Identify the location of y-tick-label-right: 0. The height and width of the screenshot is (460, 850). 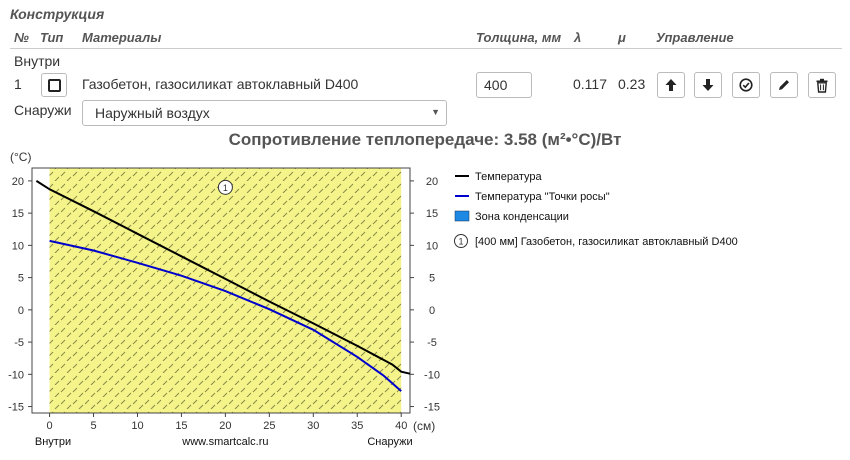
(432, 311).